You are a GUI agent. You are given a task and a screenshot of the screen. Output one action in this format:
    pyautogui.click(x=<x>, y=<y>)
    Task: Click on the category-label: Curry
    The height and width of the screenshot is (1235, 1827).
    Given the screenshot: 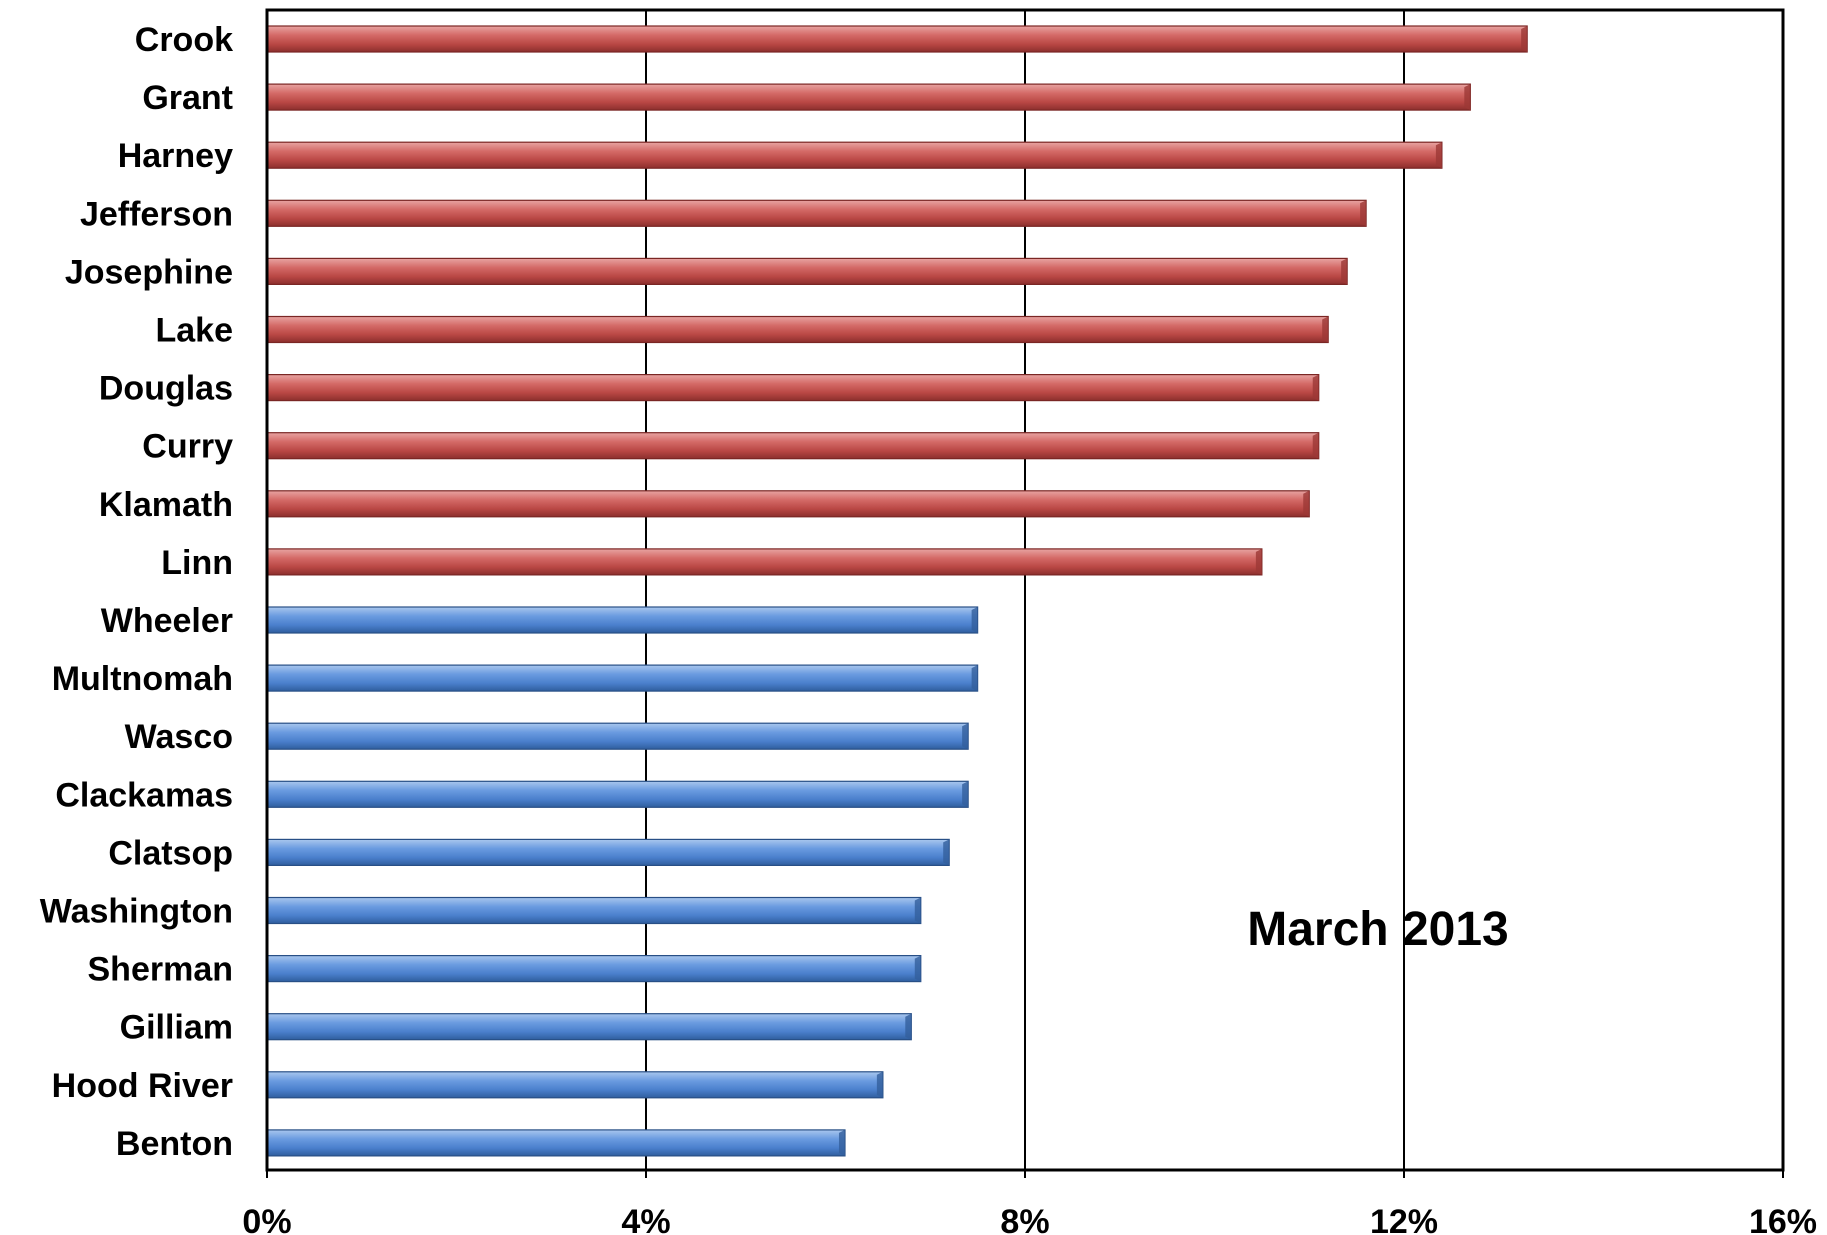 What is the action you would take?
    pyautogui.click(x=187, y=447)
    